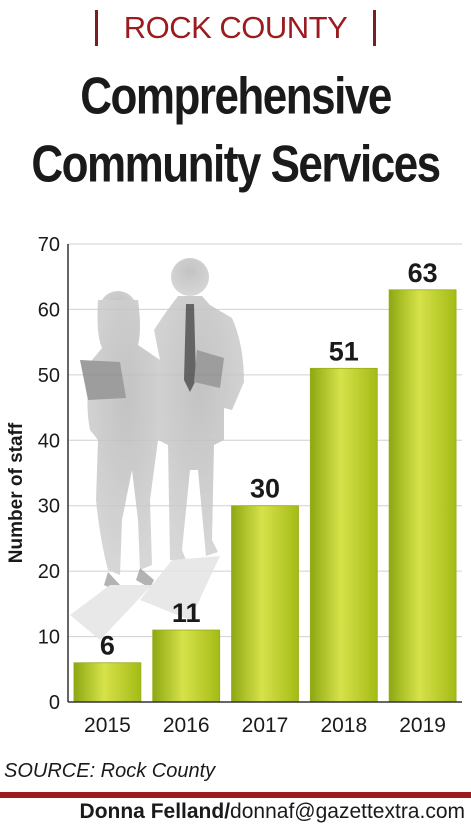 Image resolution: width=471 pixels, height=840 pixels. Describe the element at coordinates (347, 811) in the screenshot. I see `byline-email: donnaf@gazettextra.com` at that location.